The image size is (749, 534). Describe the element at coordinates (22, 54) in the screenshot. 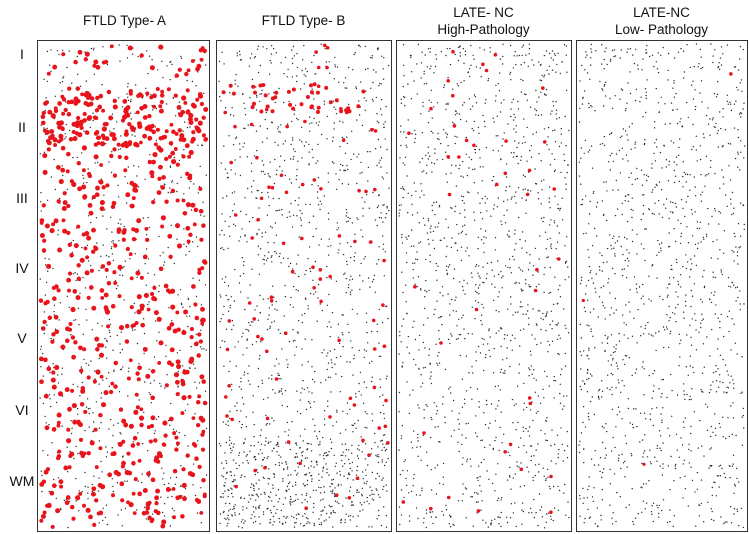

I see `layer-label-I: I` at that location.